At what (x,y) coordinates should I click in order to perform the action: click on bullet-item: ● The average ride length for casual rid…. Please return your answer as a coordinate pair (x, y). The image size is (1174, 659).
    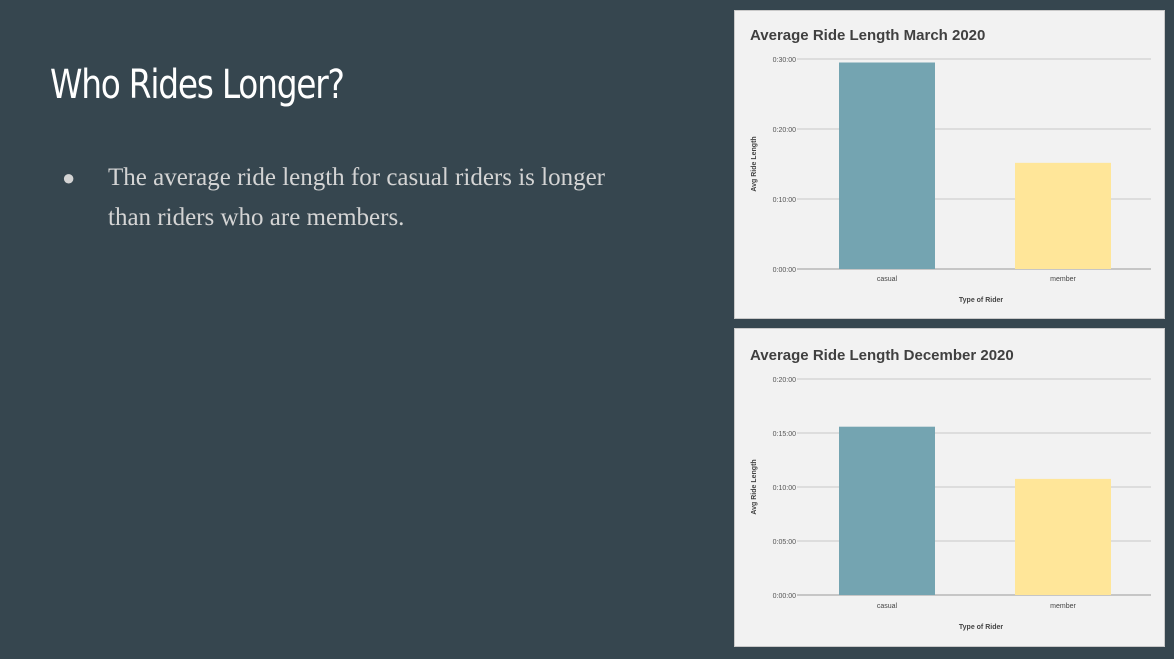
    Looking at the image, I should click on (357, 198).